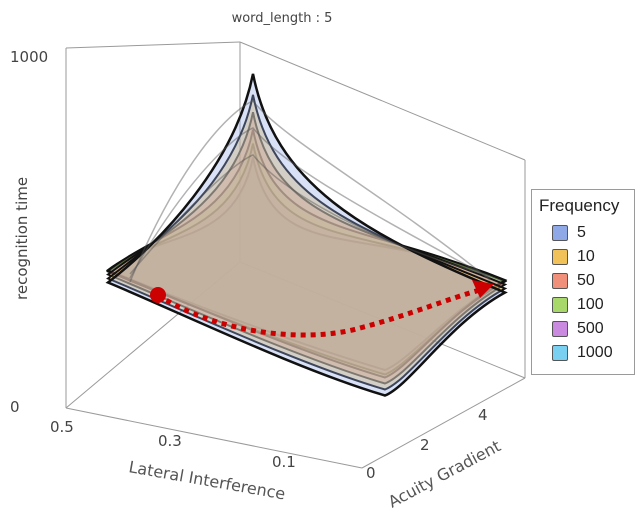 The image size is (639, 521). Describe the element at coordinates (586, 280) in the screenshot. I see `legend-label: 50` at that location.